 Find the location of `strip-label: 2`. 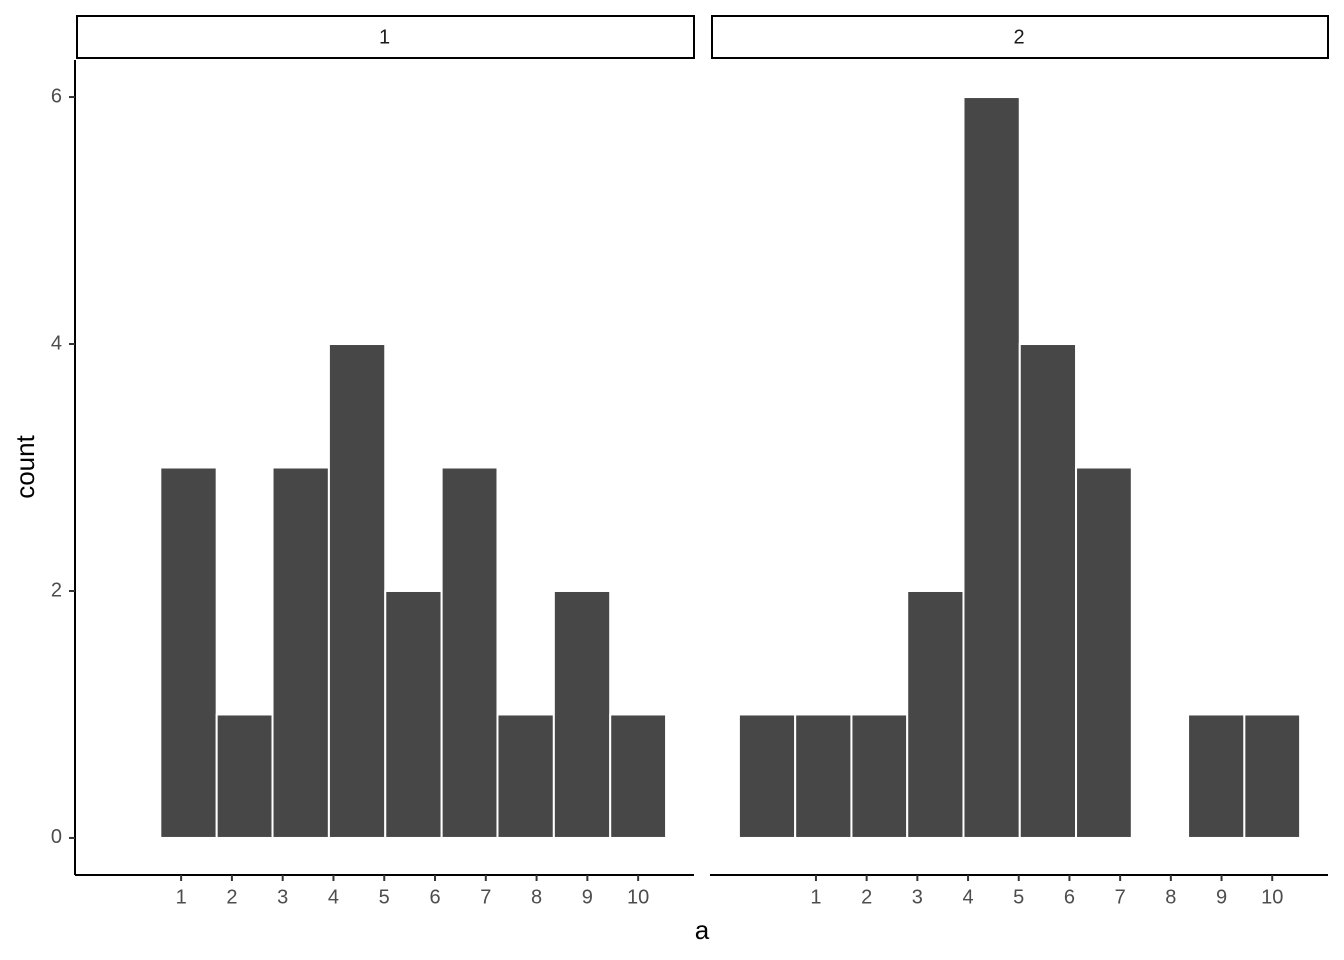

strip-label: 2 is located at coordinates (1018, 37).